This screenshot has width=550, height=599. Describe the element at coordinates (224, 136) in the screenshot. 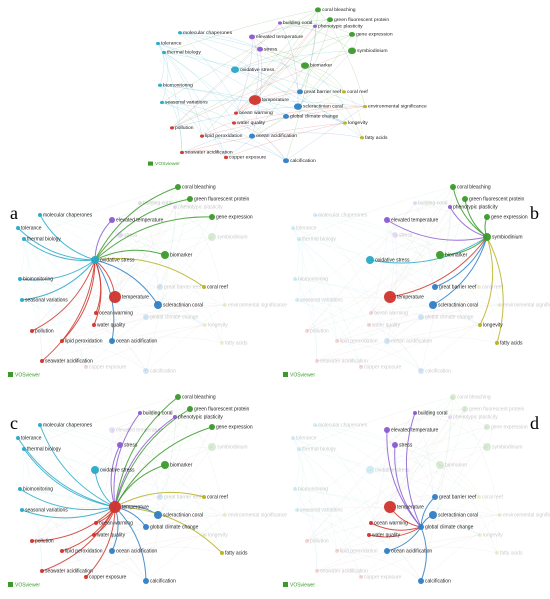

I see `node-label: lipid peroxidation` at that location.